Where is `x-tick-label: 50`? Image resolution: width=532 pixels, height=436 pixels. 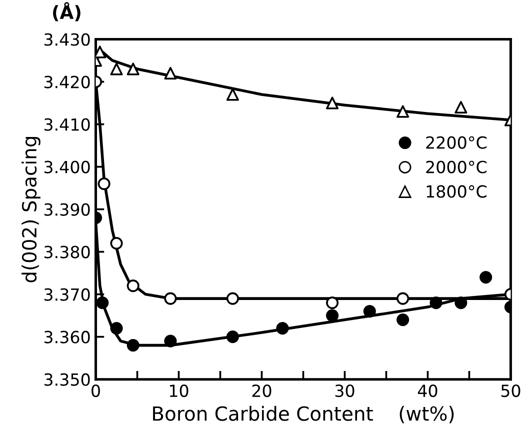 x-tick-label: 50 is located at coordinates (510, 391).